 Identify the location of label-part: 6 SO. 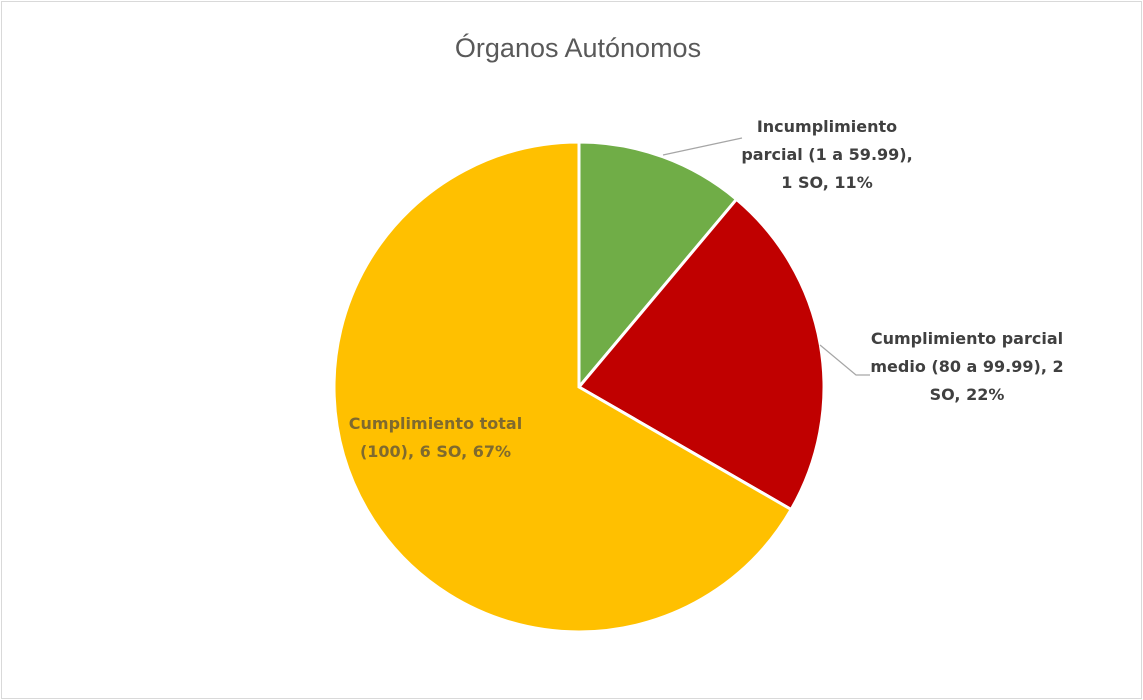
(440, 451).